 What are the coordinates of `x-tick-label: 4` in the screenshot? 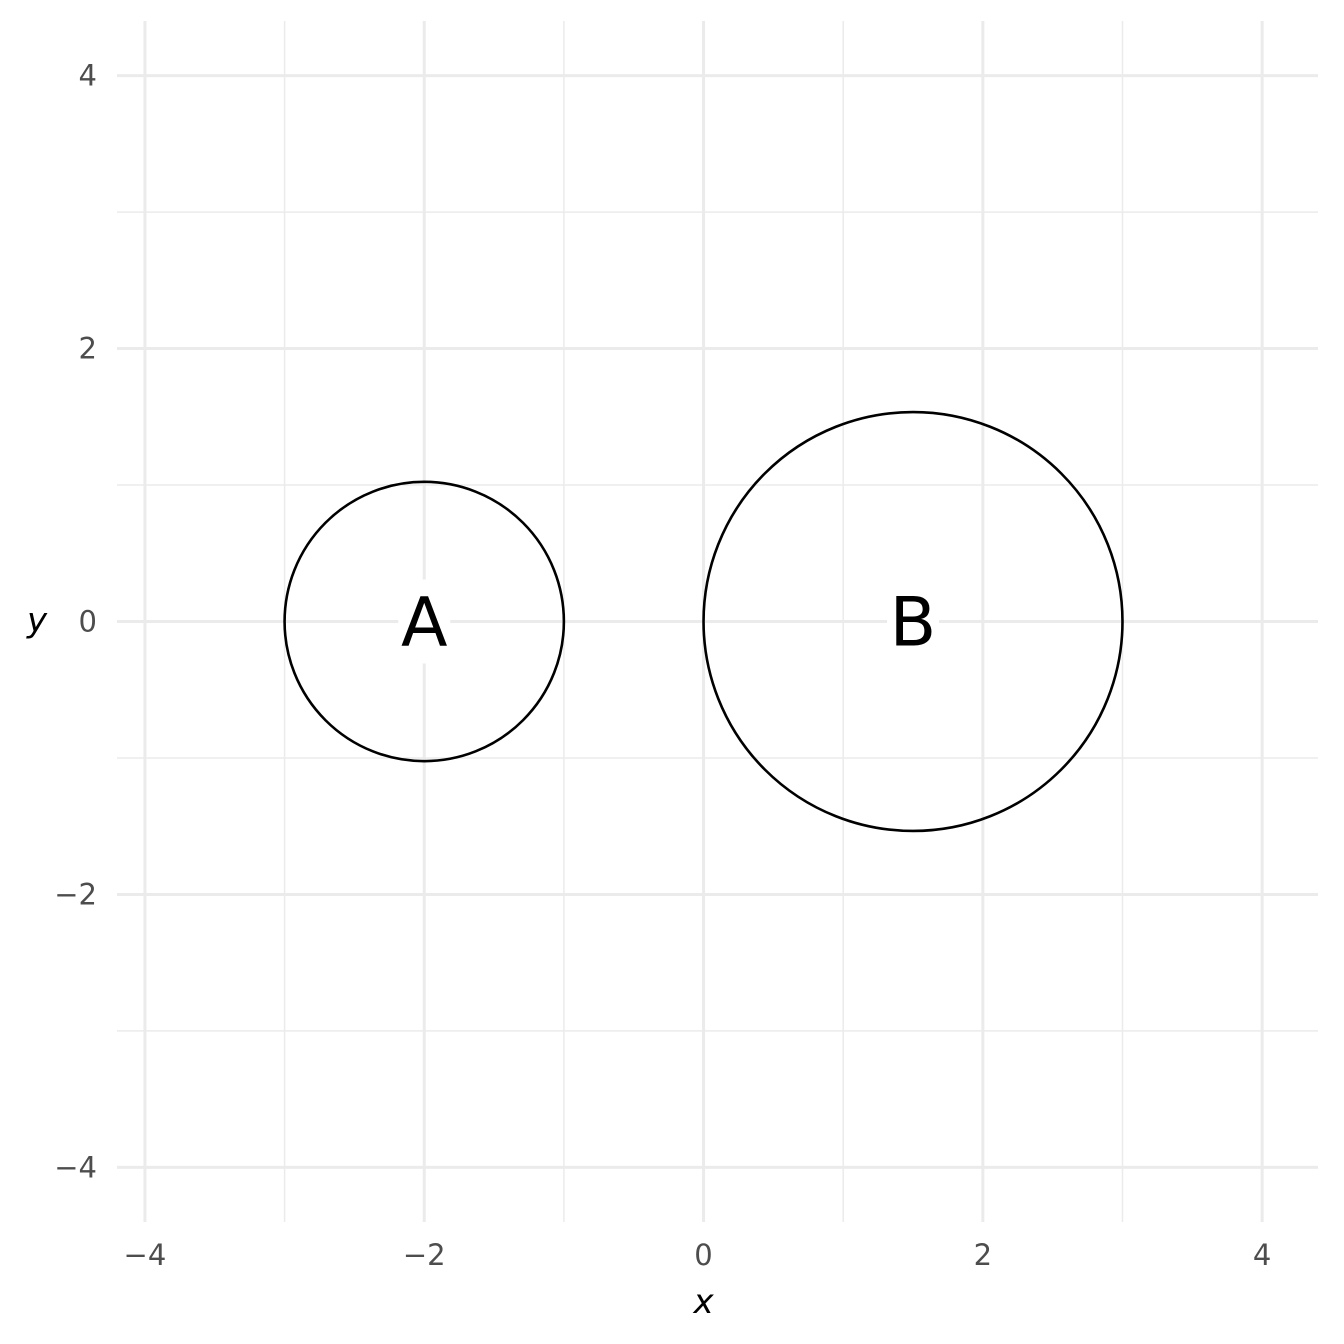 It's located at (1262, 1255).